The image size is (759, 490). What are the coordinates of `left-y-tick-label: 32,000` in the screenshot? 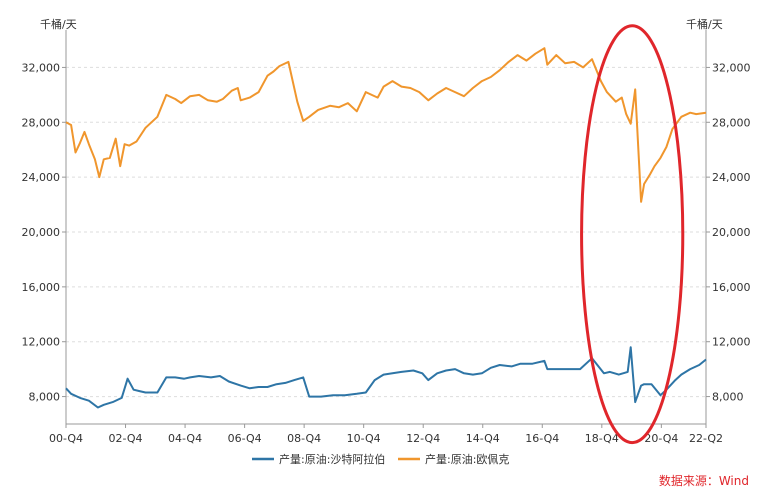 It's located at (41, 67).